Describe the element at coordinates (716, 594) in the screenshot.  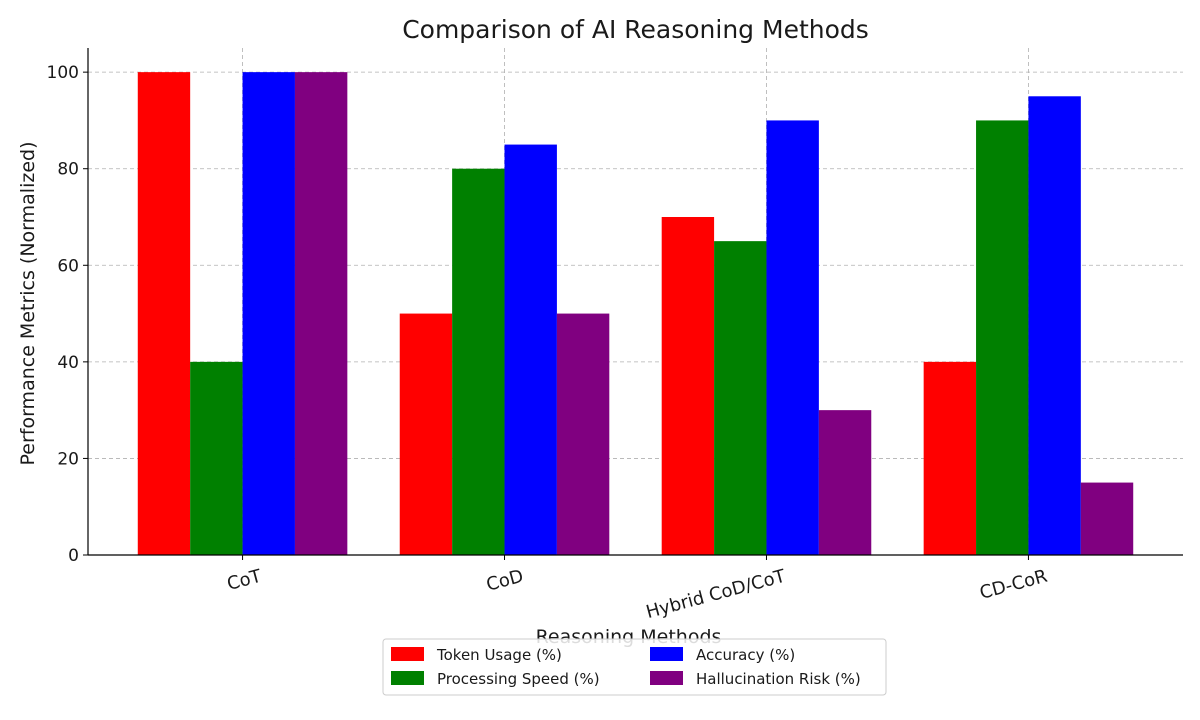
I see `x-tick-label: Hybrid CoD/CoT` at that location.